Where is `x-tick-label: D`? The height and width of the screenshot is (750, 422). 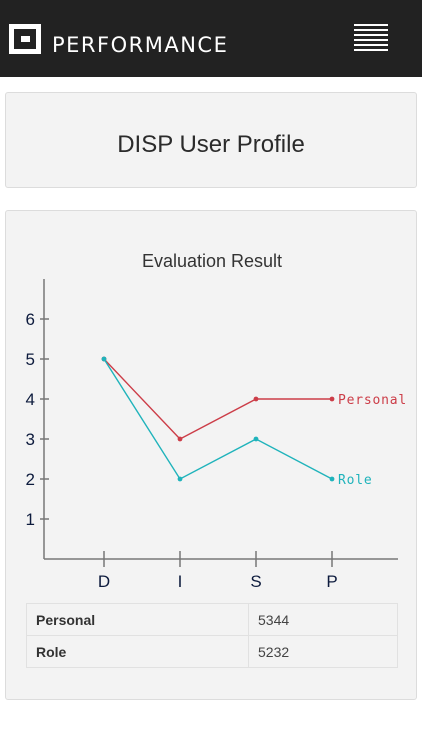 x-tick-label: D is located at coordinates (104, 581).